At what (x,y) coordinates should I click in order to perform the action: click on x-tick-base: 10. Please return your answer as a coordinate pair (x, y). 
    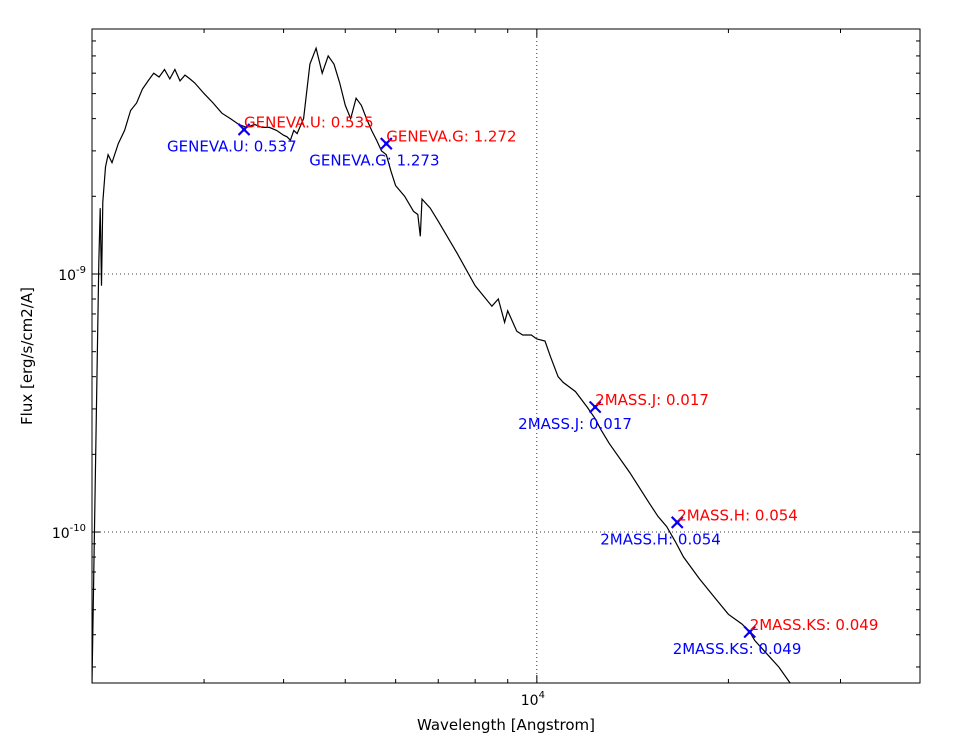
    Looking at the image, I should click on (530, 701).